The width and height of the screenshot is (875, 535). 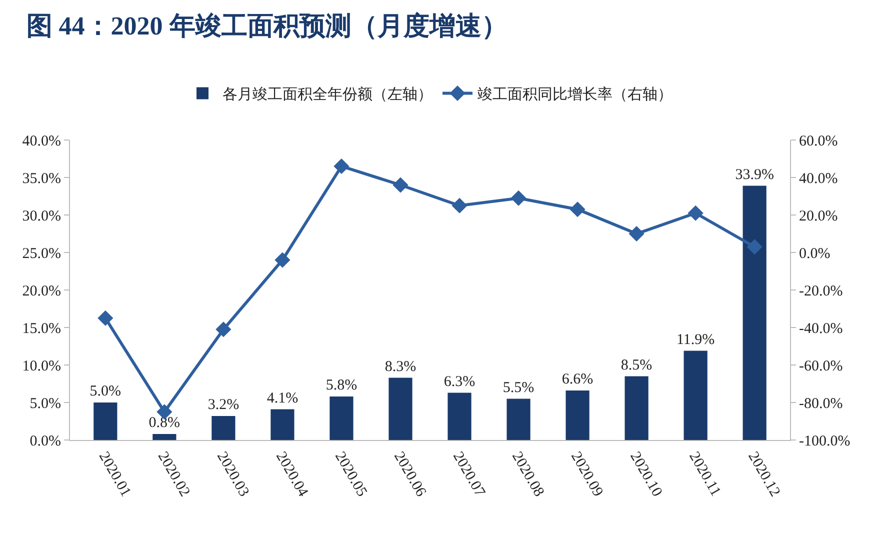 I want to click on y2-tick-label: -20.0%, so click(x=821, y=291).